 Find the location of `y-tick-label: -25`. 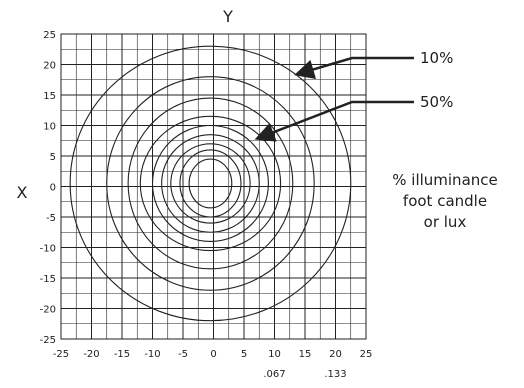

y-tick-label: -25 is located at coordinates (48, 340).